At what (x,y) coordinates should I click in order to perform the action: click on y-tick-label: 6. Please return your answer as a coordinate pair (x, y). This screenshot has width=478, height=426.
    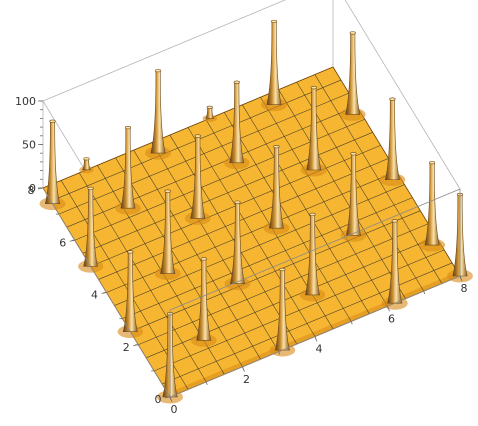
    Looking at the image, I should click on (62, 242).